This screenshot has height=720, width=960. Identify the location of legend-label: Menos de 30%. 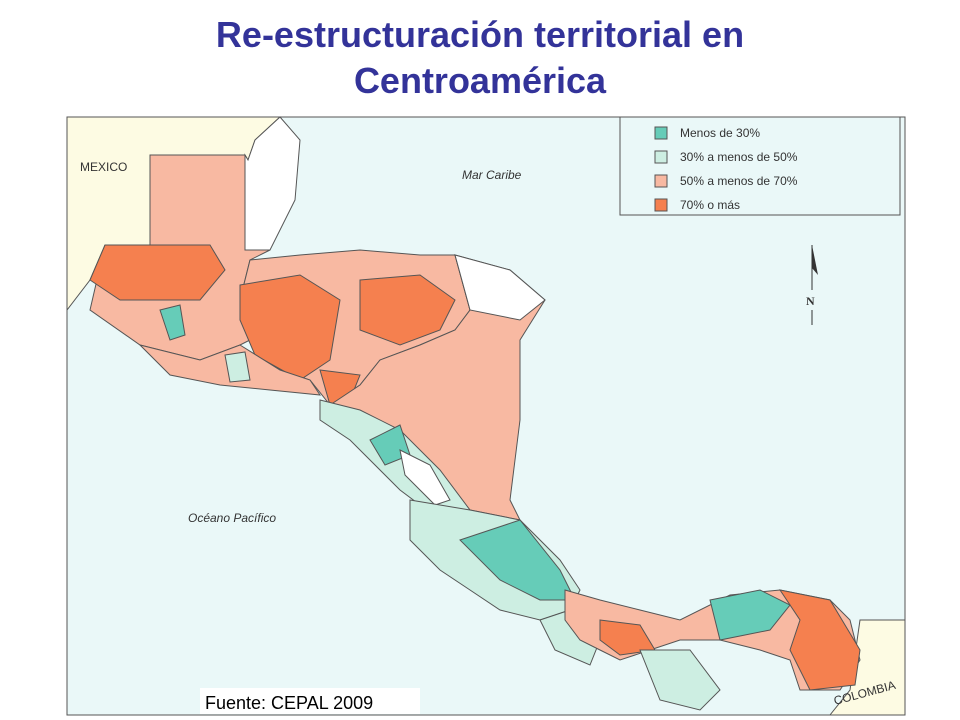
(720, 133).